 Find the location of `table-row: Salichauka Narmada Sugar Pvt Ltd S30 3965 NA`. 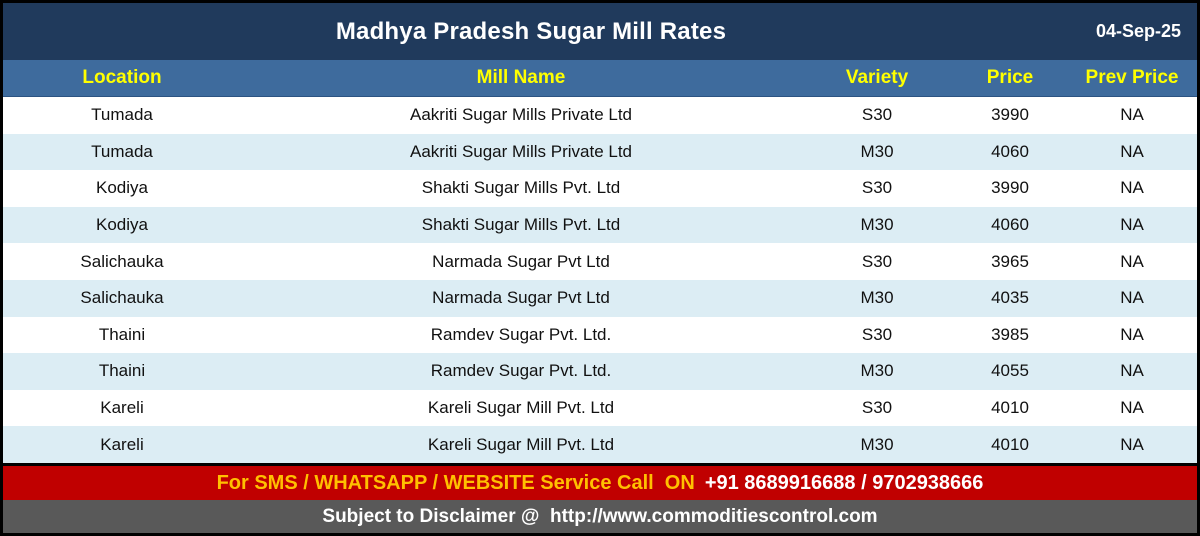

table-row: Salichauka Narmada Sugar Pvt Ltd S30 3965 NA is located at coordinates (600, 261).